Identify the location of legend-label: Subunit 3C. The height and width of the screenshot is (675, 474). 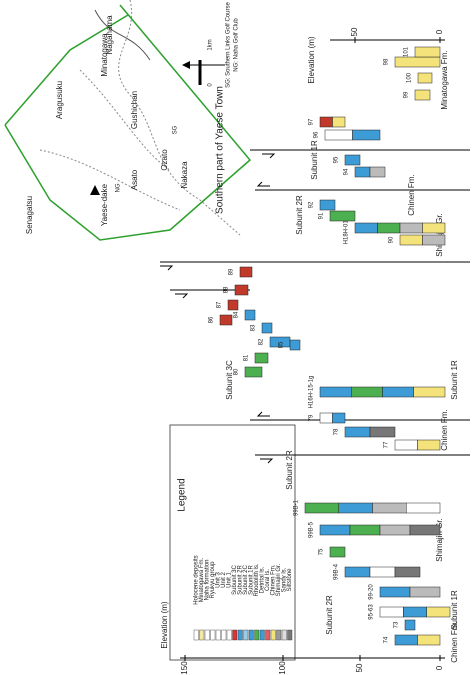
(235, 579).